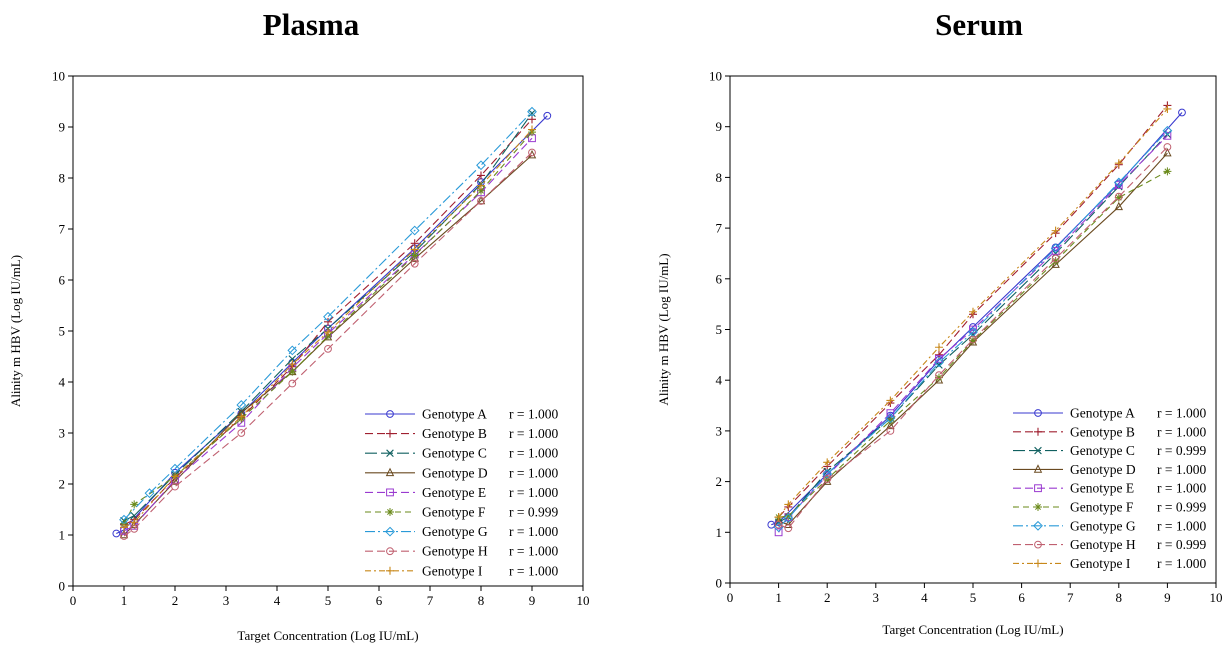 This screenshot has width=1227, height=646. What do you see at coordinates (62, 229) in the screenshot?
I see `plasma-y-tick-label: 7` at bounding box center [62, 229].